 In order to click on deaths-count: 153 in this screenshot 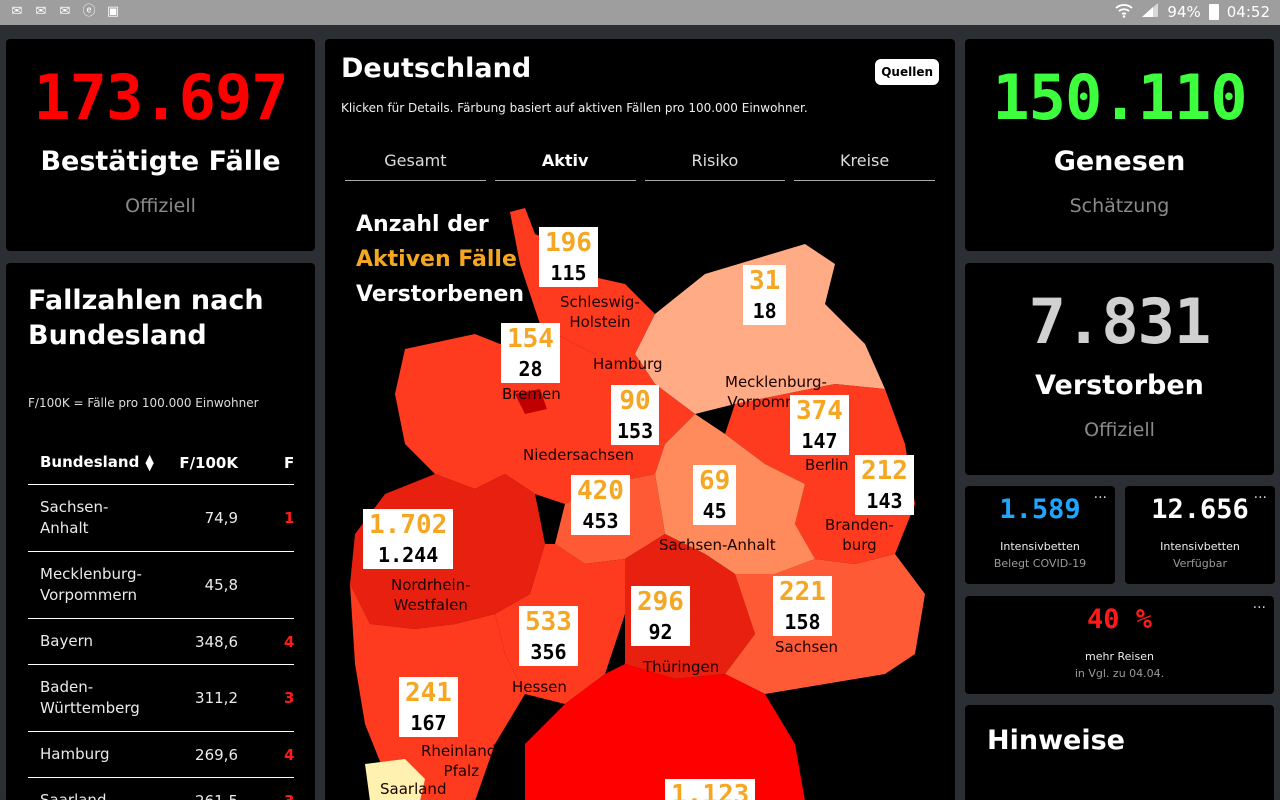, I will do `click(635, 431)`.